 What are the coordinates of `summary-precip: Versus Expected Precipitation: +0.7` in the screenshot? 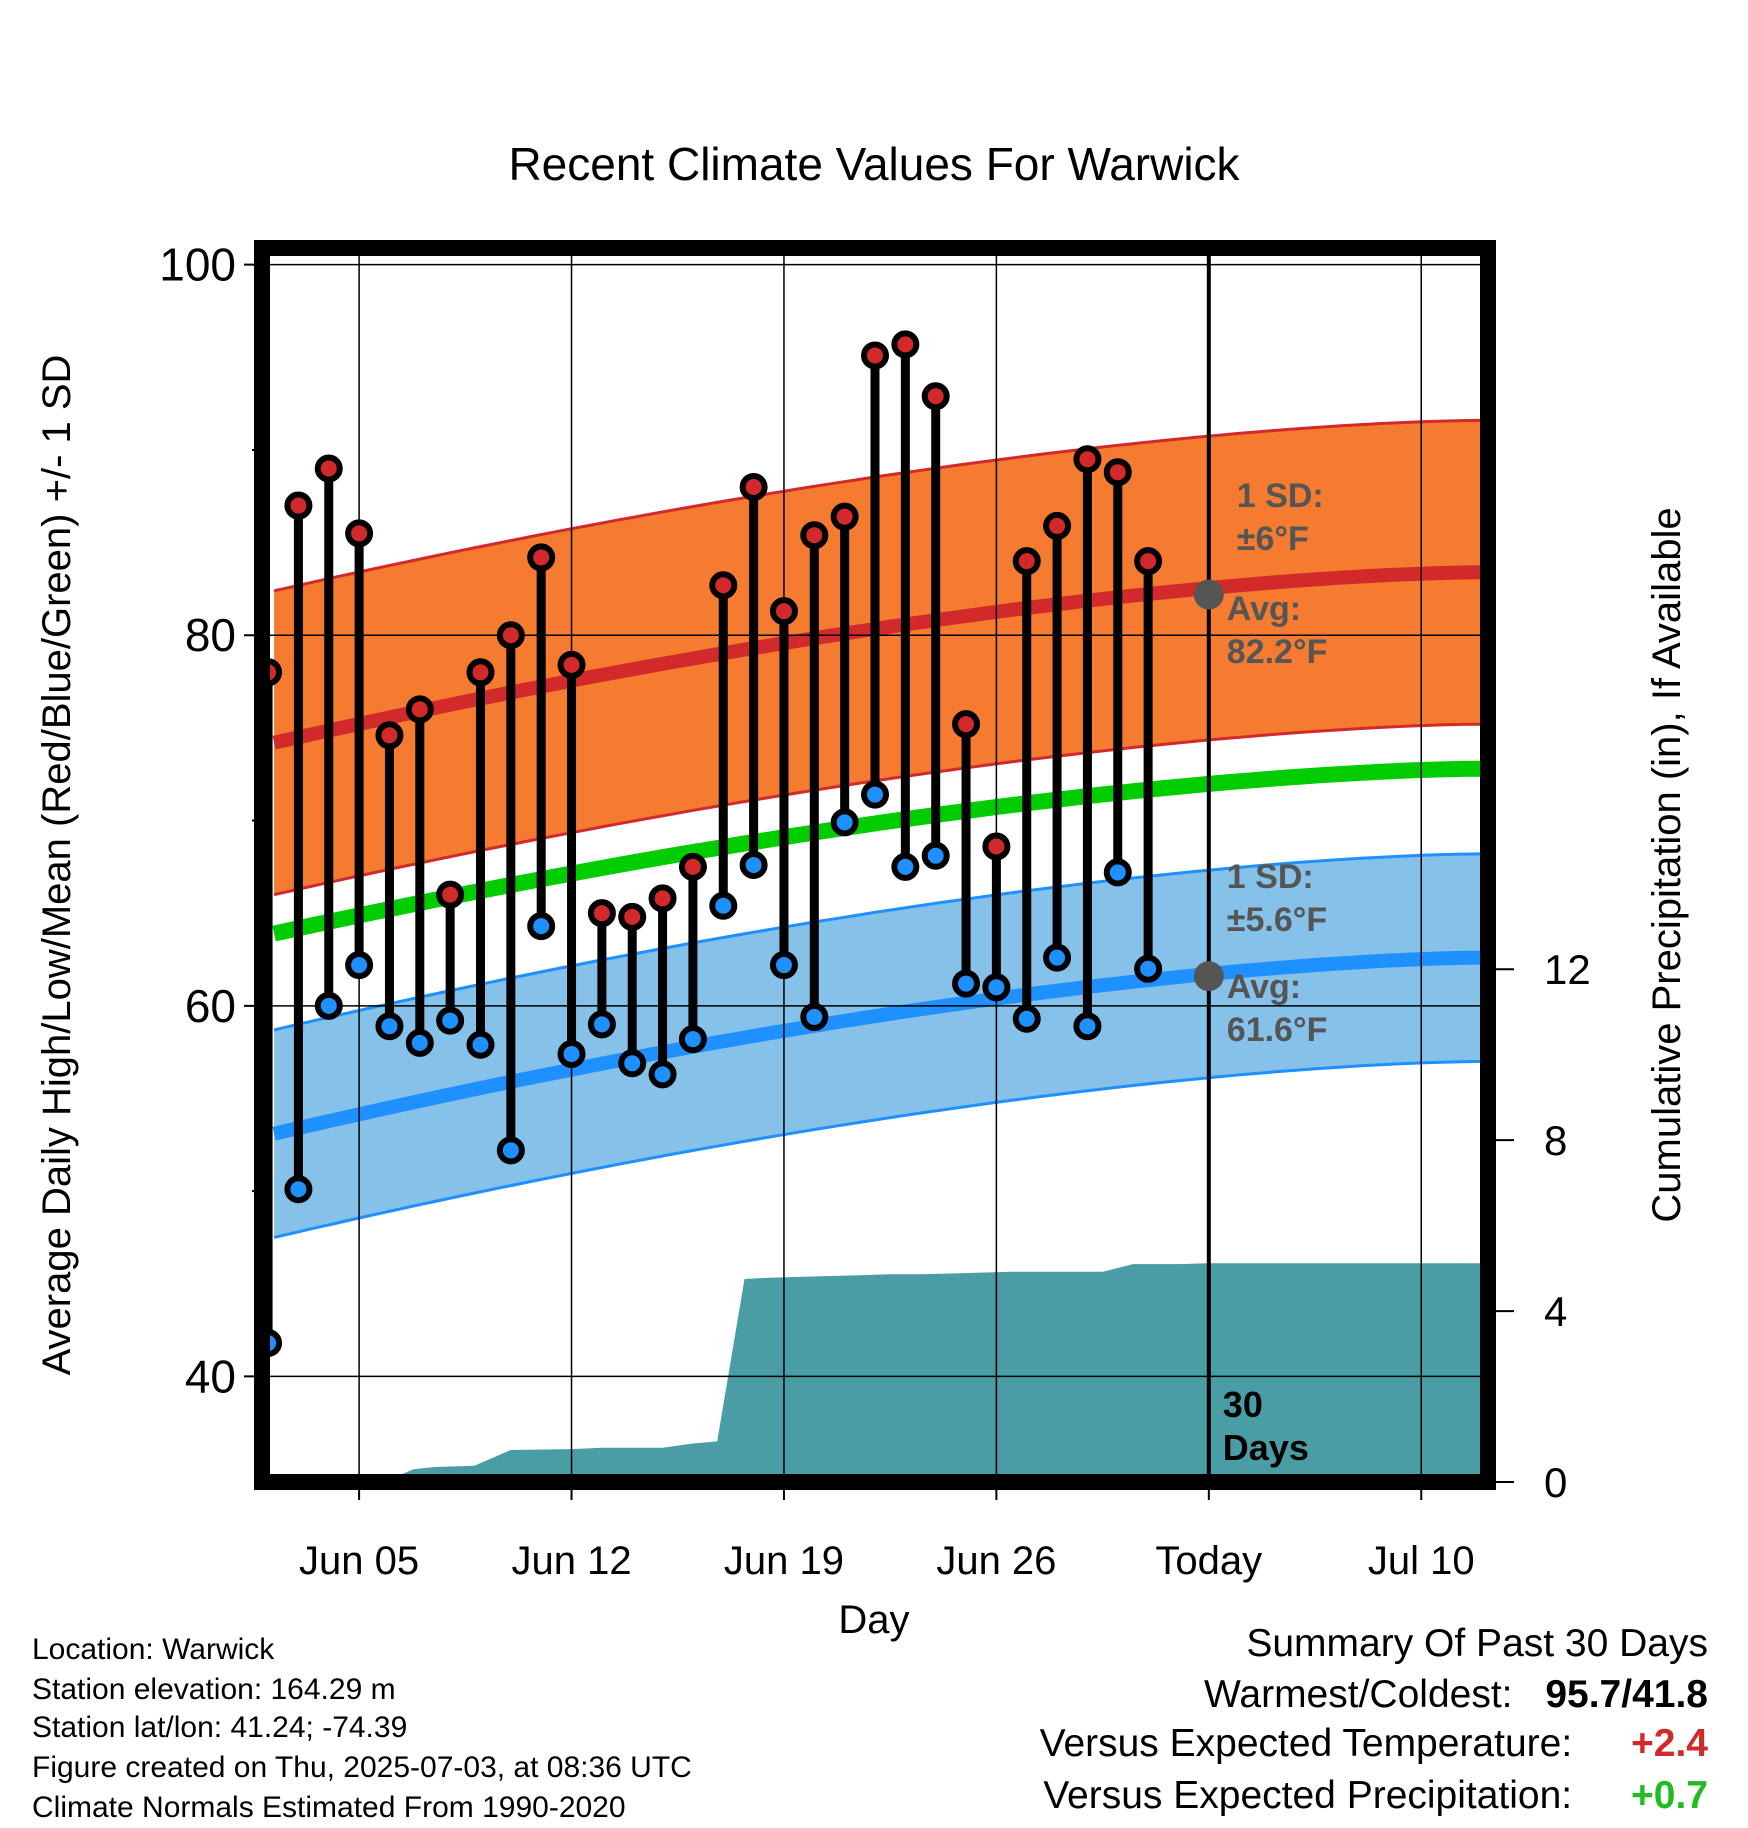 It's located at (1375, 1796).